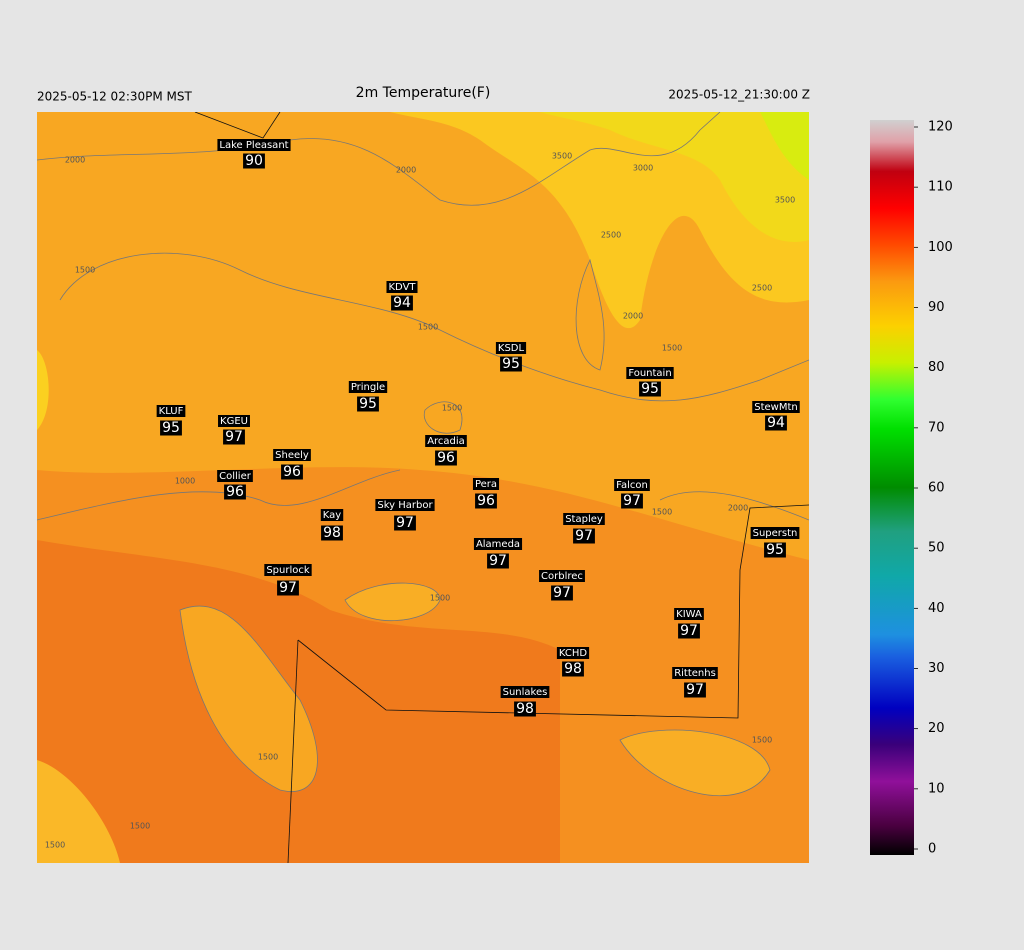 This screenshot has width=1024, height=950. What do you see at coordinates (936, 427) in the screenshot?
I see `colorbar-tick-label: 70` at bounding box center [936, 427].